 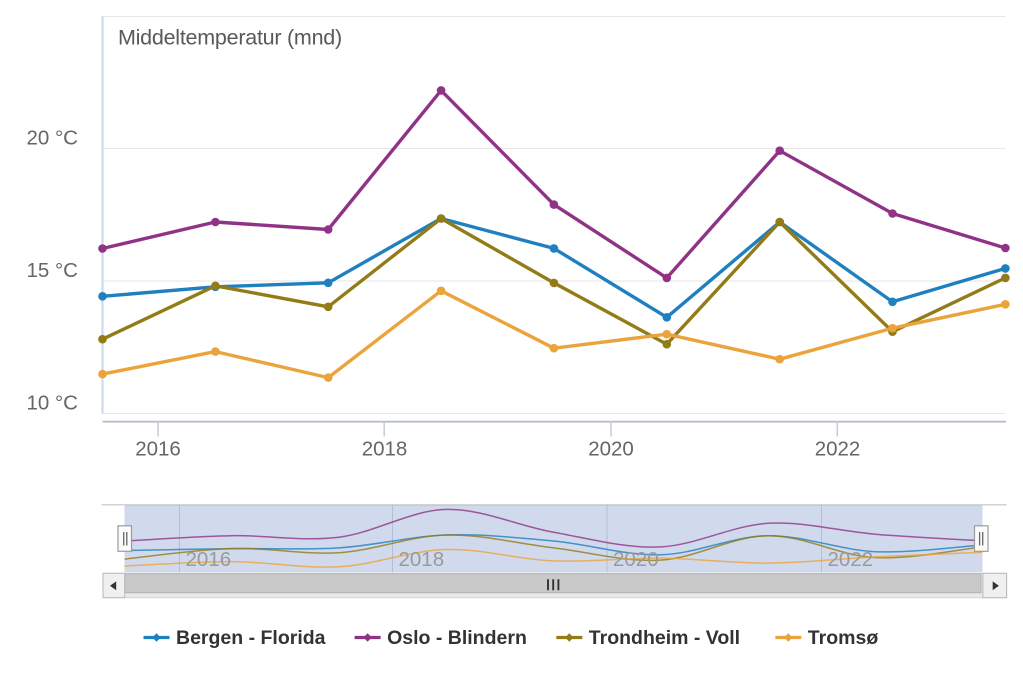 I want to click on svg-text: 10 °C, so click(x=52, y=403).